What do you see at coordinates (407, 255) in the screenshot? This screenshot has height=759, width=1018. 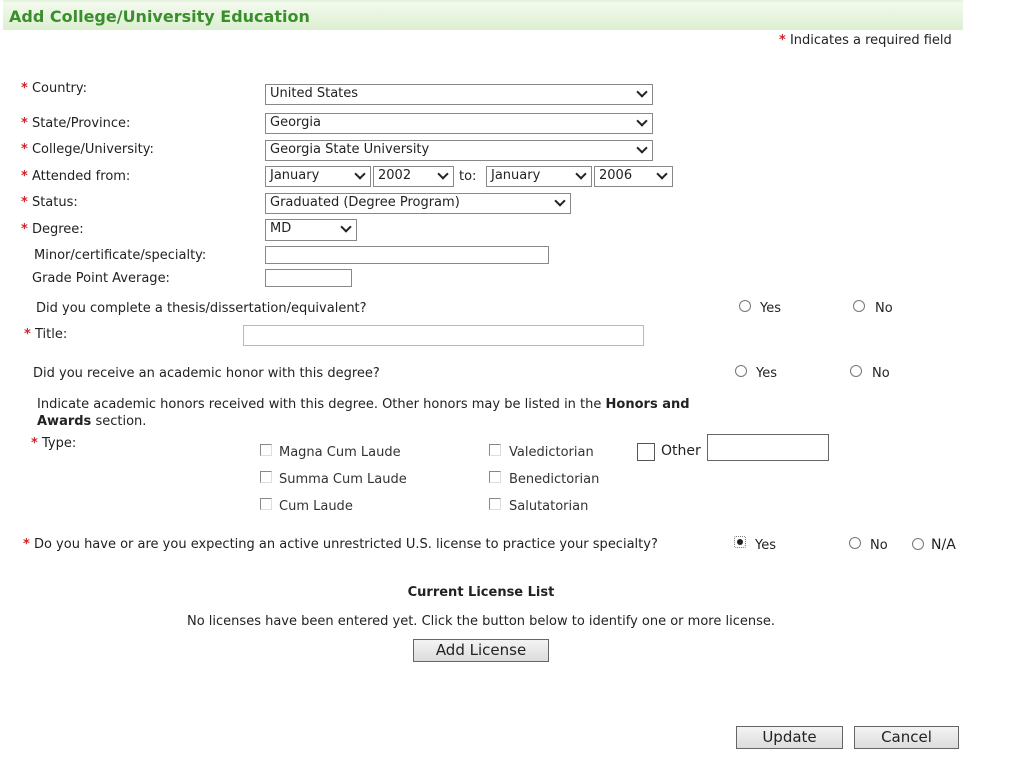 I see `minor-input` at bounding box center [407, 255].